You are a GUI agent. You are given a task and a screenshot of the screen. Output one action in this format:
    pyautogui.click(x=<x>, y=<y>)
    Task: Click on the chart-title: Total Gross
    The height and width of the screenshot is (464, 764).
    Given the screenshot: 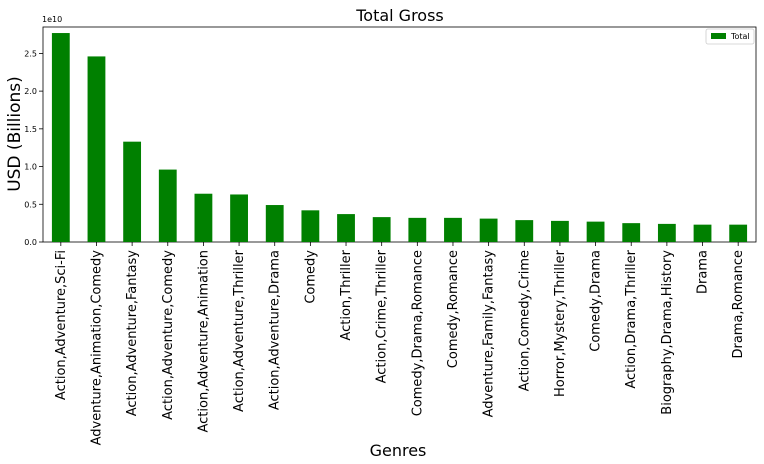 What is the action you would take?
    pyautogui.click(x=399, y=15)
    